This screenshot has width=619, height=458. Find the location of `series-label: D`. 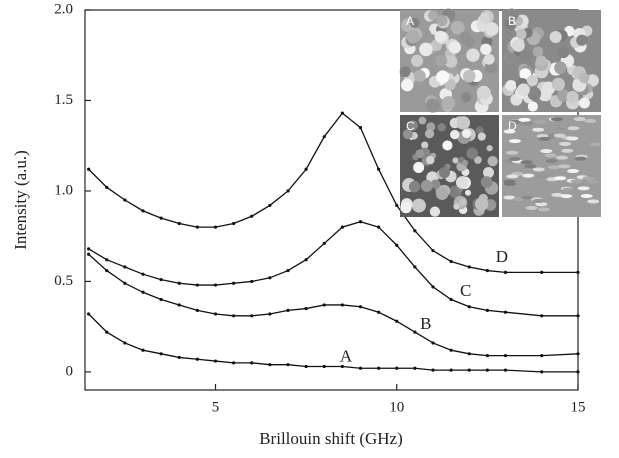

series-label: D is located at coordinates (502, 256).